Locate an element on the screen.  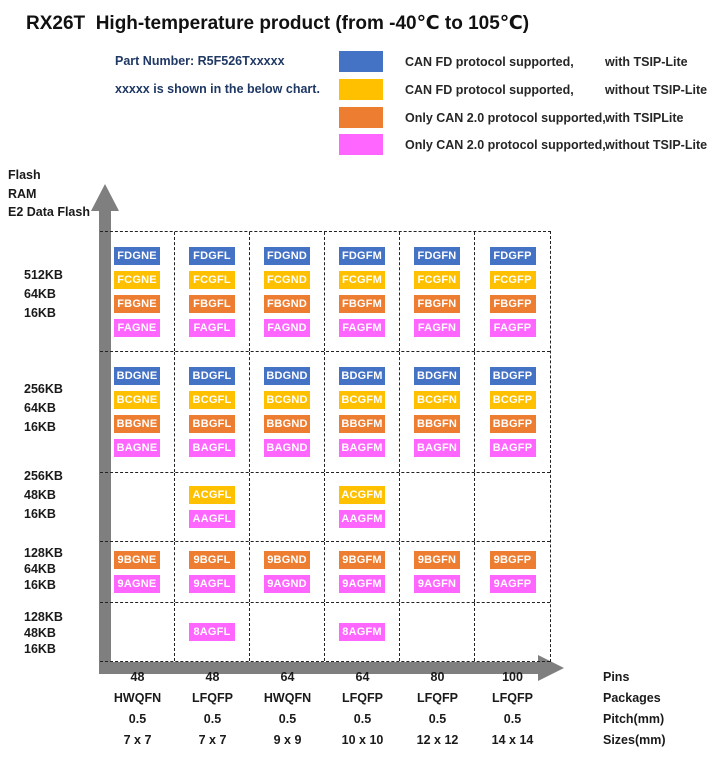
memory-label-group: 512KB 64KB 16KB is located at coordinates (43, 294).